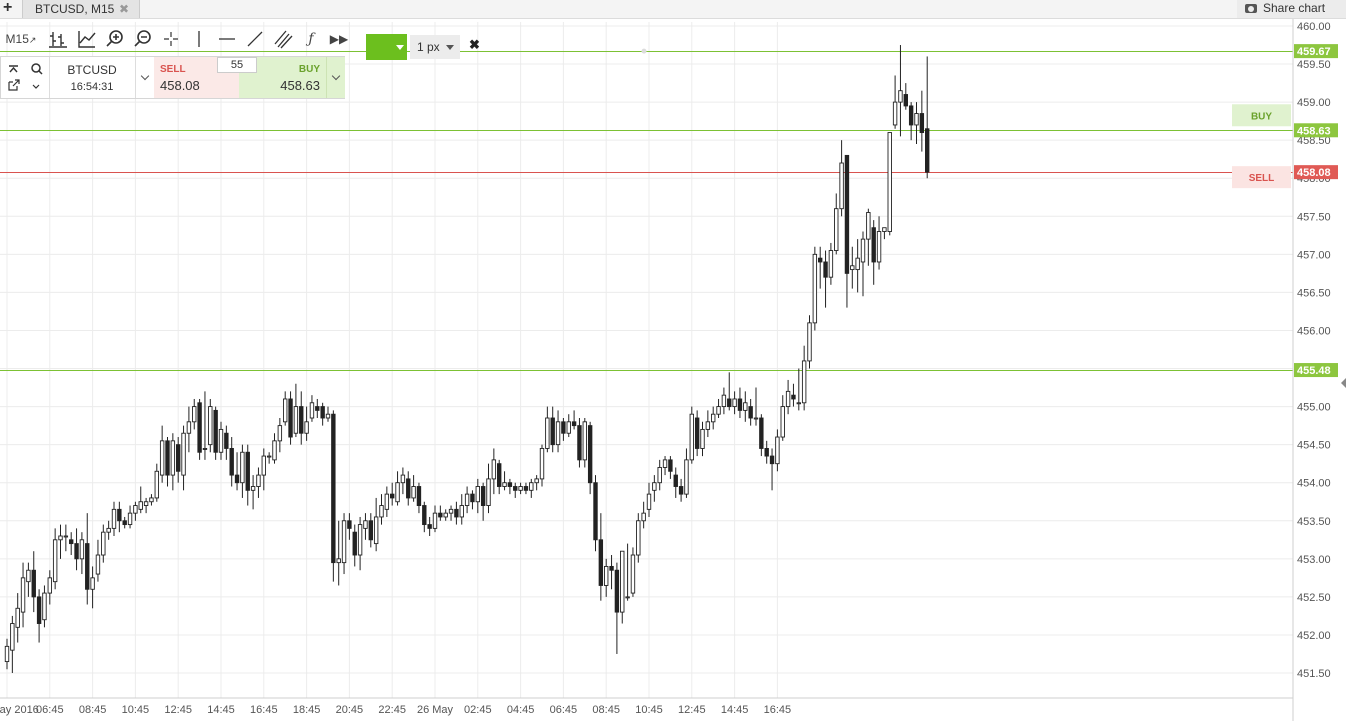 This screenshot has width=1346, height=721. What do you see at coordinates (692, 710) in the screenshot?
I see `x-tick-label: 12:45` at bounding box center [692, 710].